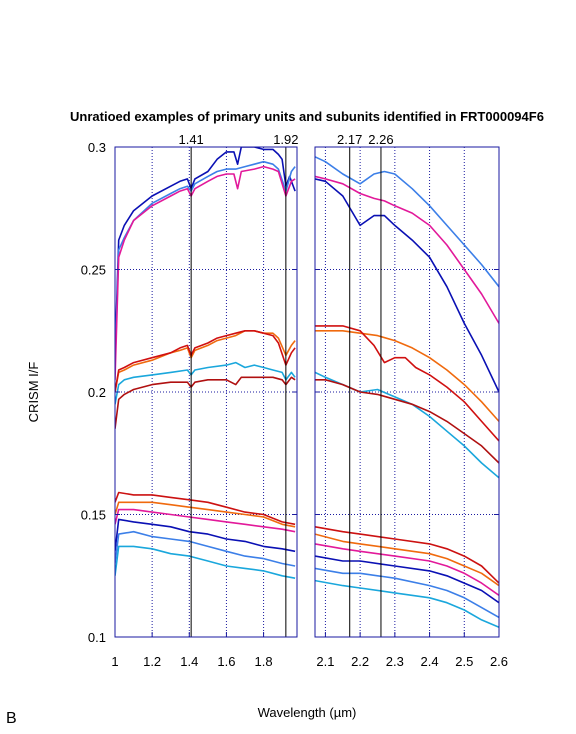 The width and height of the screenshot is (576, 734). Describe the element at coordinates (360, 661) in the screenshot. I see `x-tick-label: 2.2` at that location.